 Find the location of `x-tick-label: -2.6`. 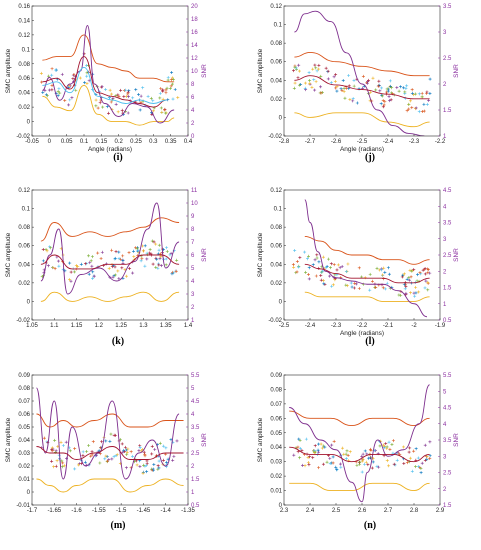

x-tick-label: -2.6 is located at coordinates (336, 142).